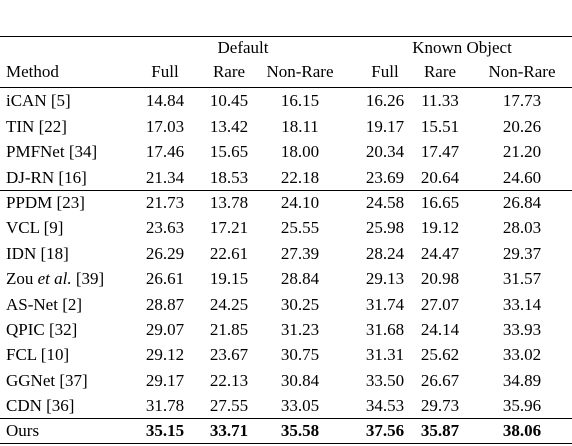 This screenshot has width=572, height=446. I want to click on method-text: et al., so click(54, 278).